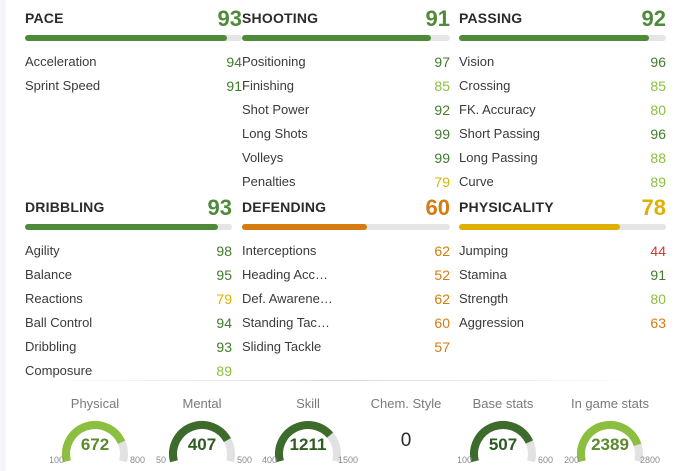 This screenshot has width=684, height=471. I want to click on stat-label: Volleys, so click(263, 157).